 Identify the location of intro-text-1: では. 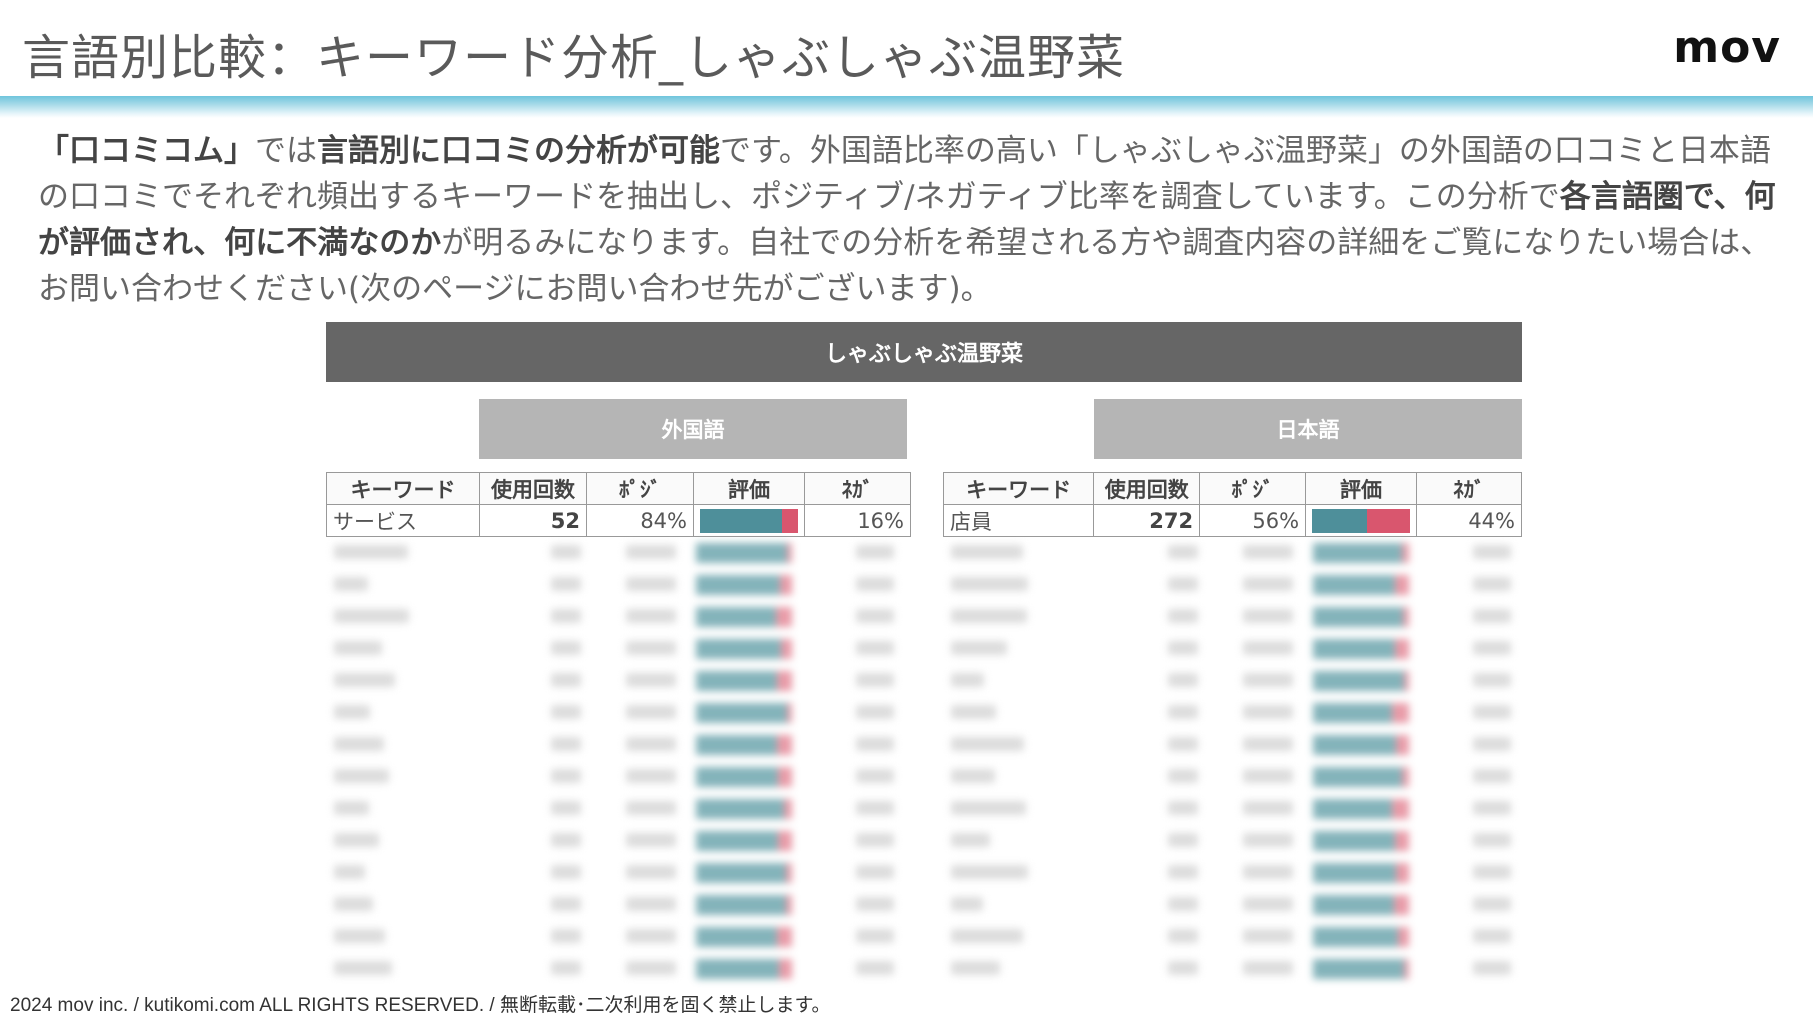
(286, 151).